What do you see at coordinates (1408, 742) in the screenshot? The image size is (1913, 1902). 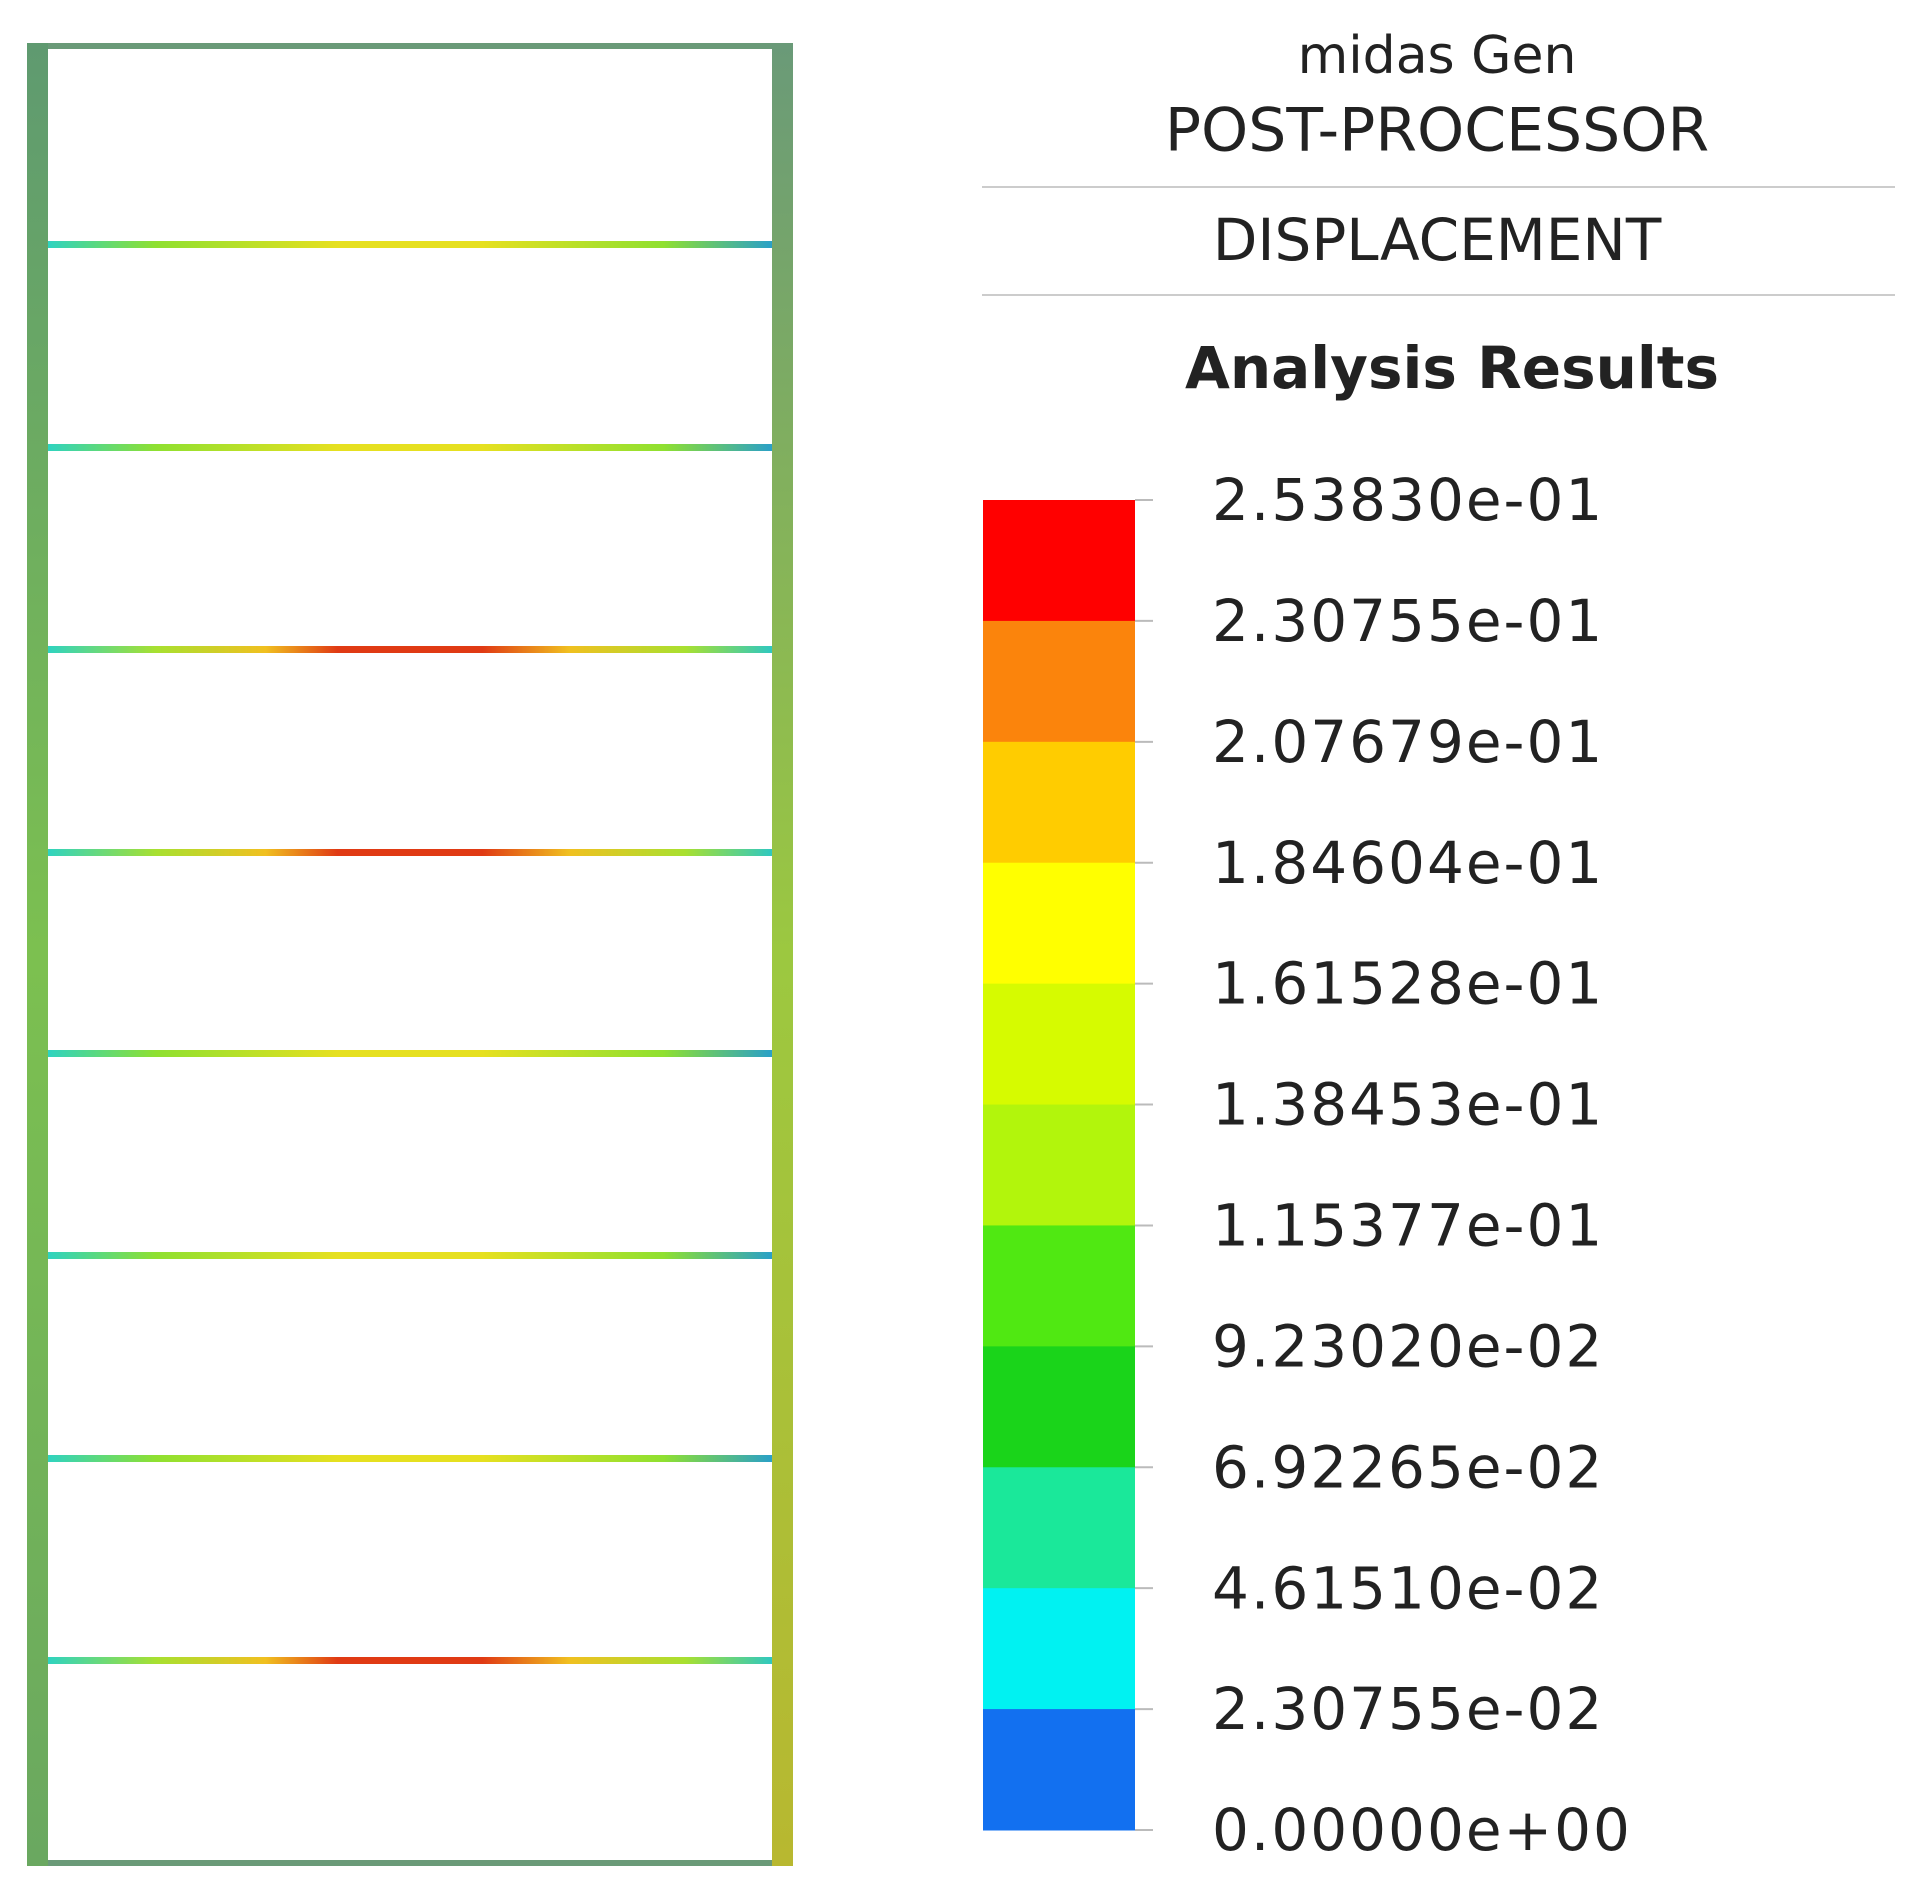 I see `legend-label: 2.07679e-01` at bounding box center [1408, 742].